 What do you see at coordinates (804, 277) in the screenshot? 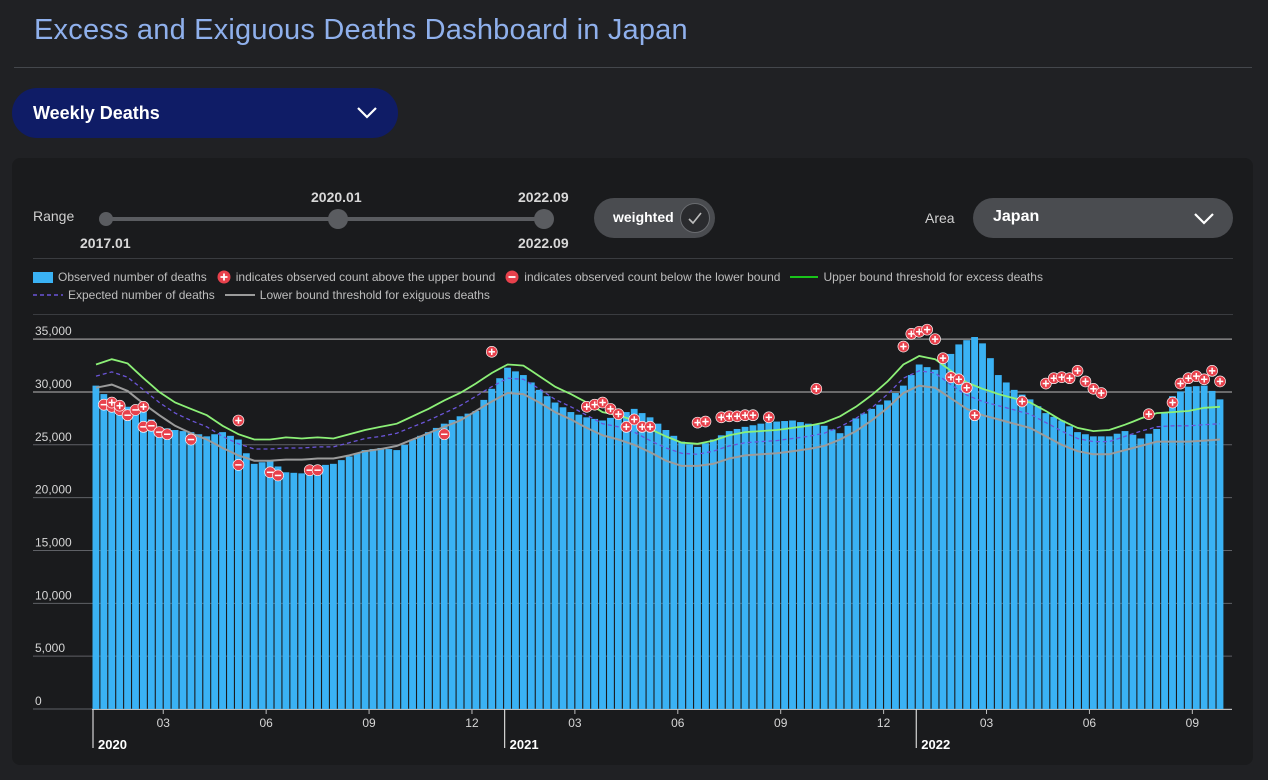
I see `upper-line-swatch` at bounding box center [804, 277].